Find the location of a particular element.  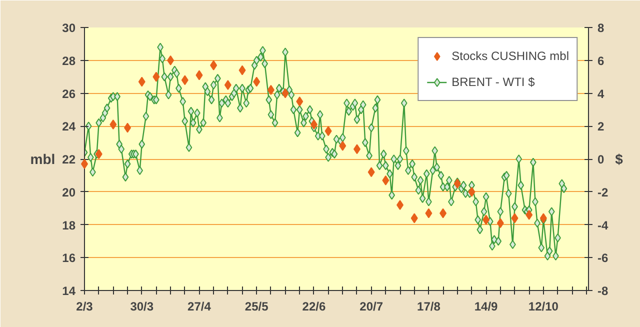

y-tick-label: 16 is located at coordinates (69, 258).